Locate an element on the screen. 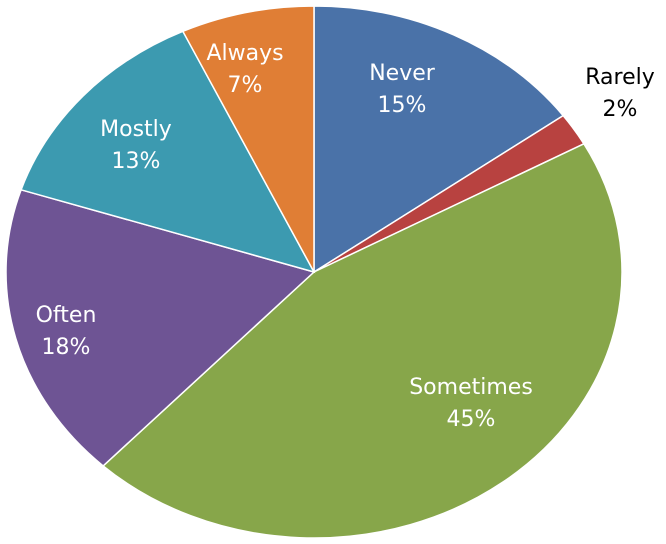  slice-label-always: Always is located at coordinates (244, 53).